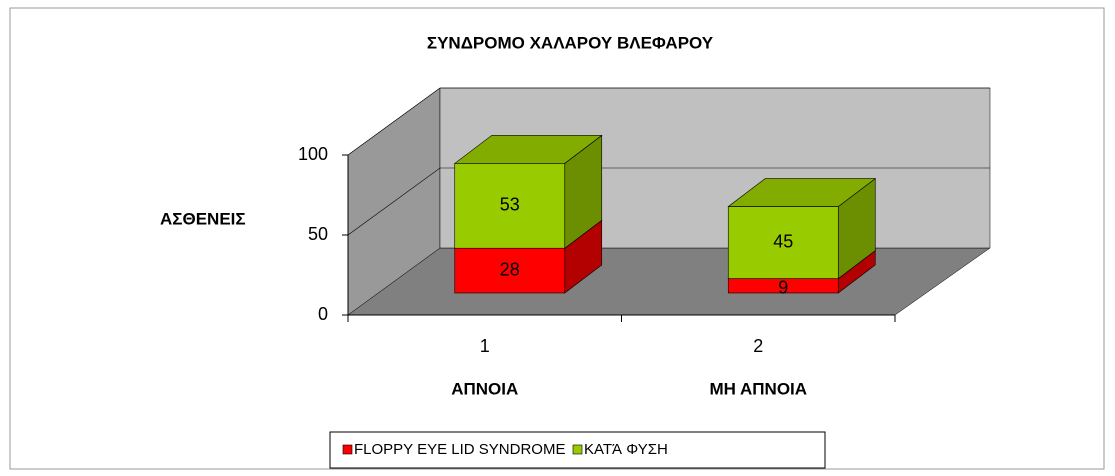  I want to click on data-label: 28, so click(510, 269).